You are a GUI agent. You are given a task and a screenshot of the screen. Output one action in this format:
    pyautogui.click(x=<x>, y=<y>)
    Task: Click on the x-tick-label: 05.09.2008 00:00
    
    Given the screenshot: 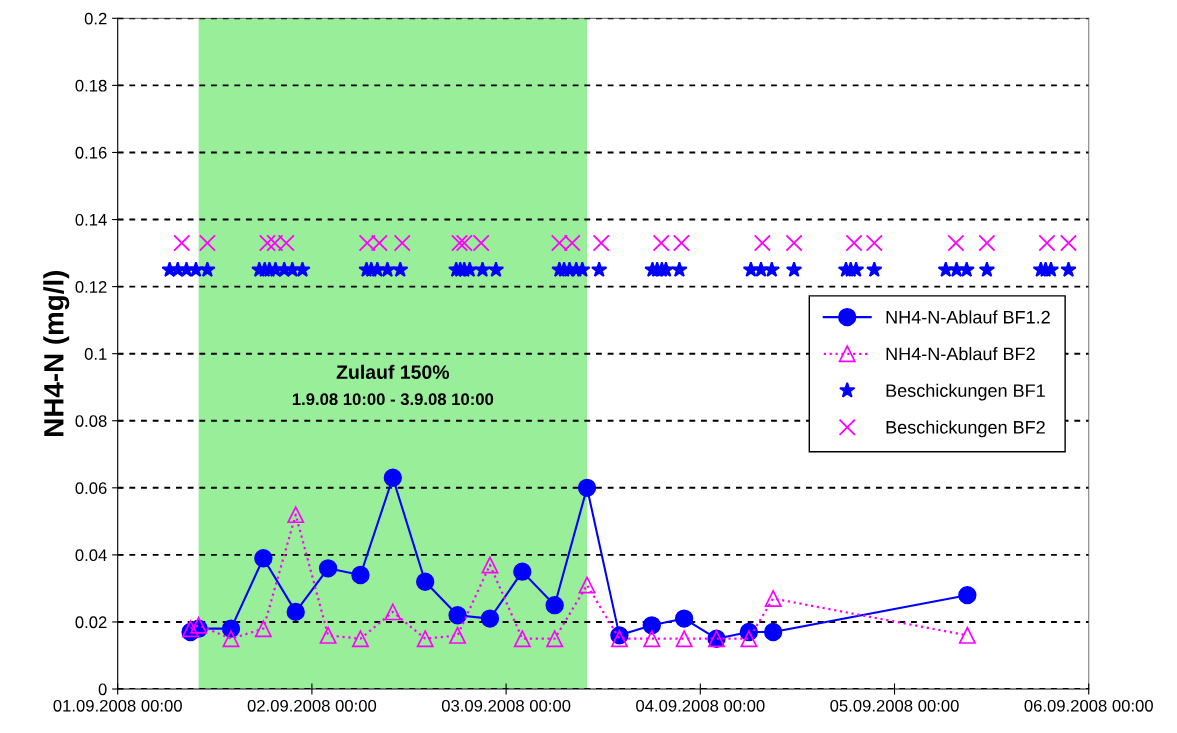 What is the action you would take?
    pyautogui.click(x=894, y=705)
    